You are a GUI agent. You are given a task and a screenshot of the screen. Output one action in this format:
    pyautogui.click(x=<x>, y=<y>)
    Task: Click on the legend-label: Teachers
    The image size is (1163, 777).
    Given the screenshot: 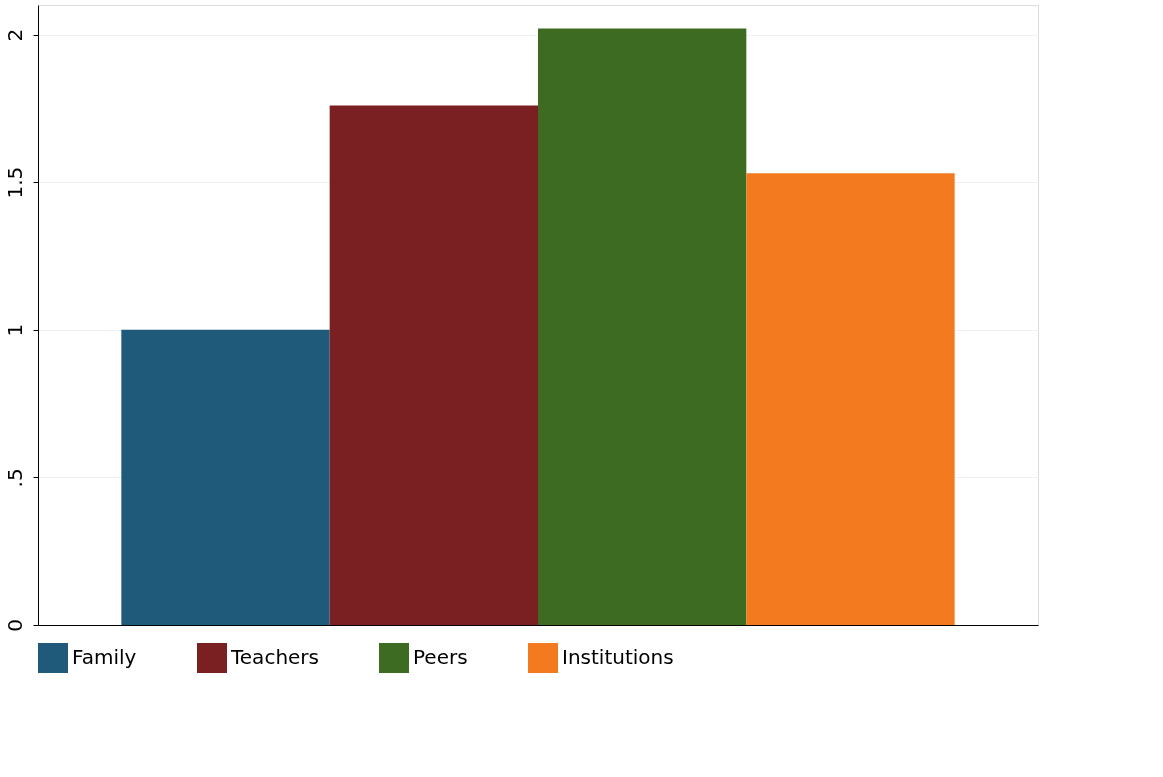 What is the action you would take?
    pyautogui.click(x=274, y=657)
    